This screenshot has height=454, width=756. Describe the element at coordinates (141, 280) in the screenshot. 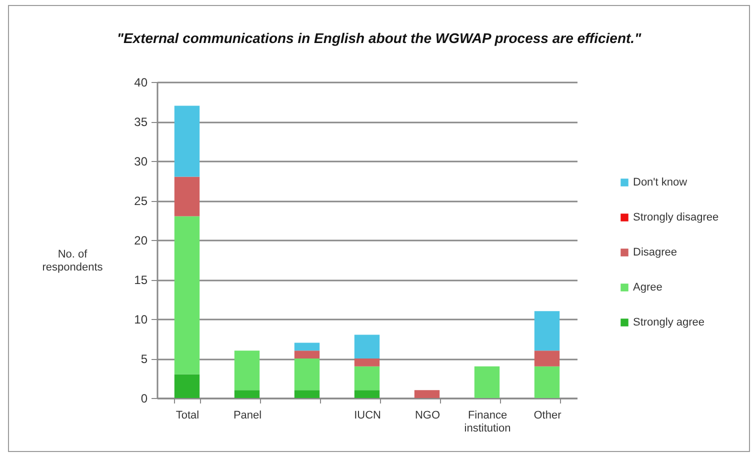

I see `y-tick-label: 15` at that location.